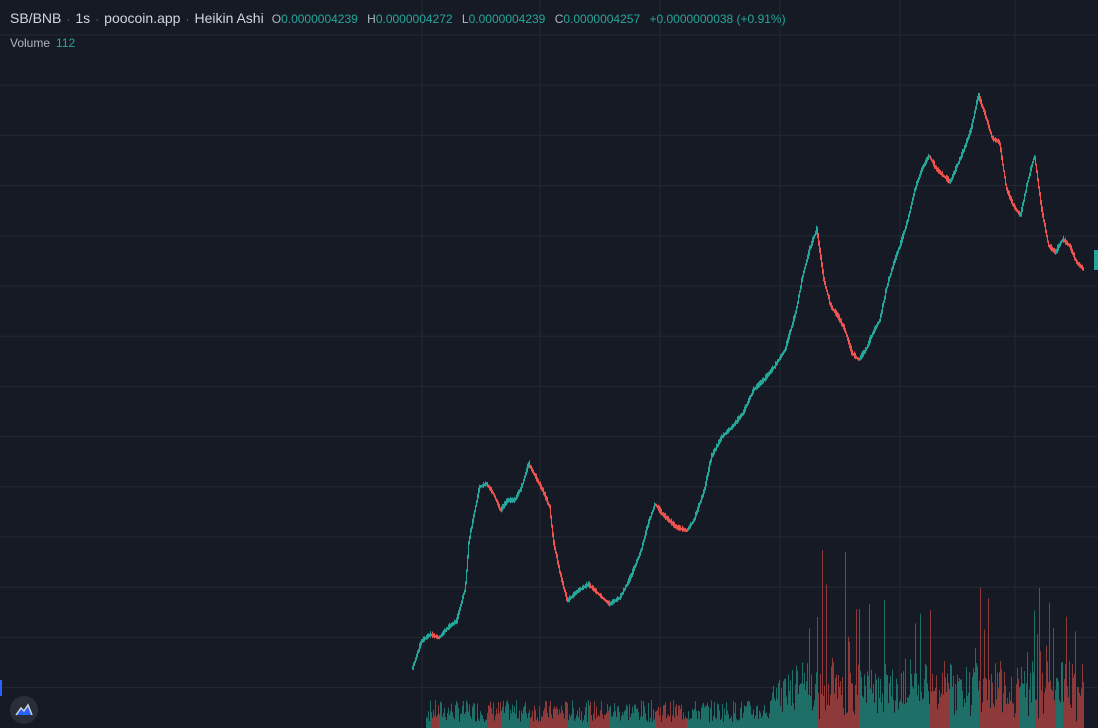  What do you see at coordinates (319, 19) in the screenshot?
I see `open-value: 0.0000004239` at bounding box center [319, 19].